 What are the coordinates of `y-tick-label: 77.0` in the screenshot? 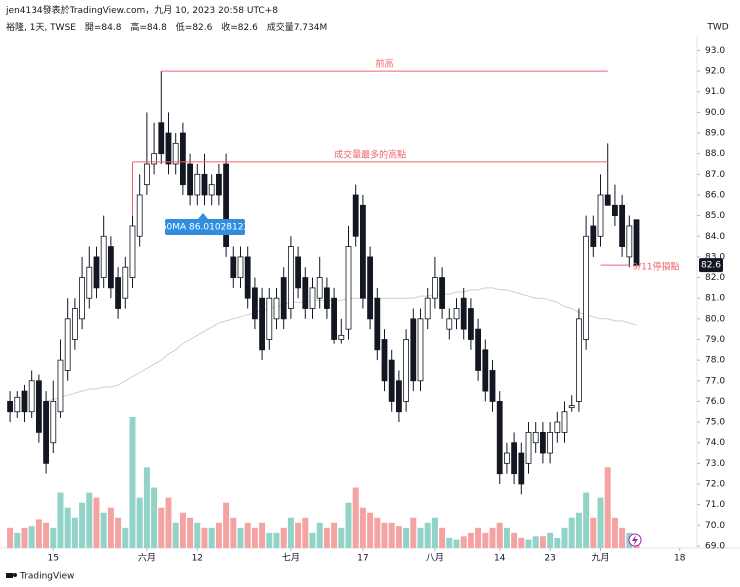 It's located at (715, 381).